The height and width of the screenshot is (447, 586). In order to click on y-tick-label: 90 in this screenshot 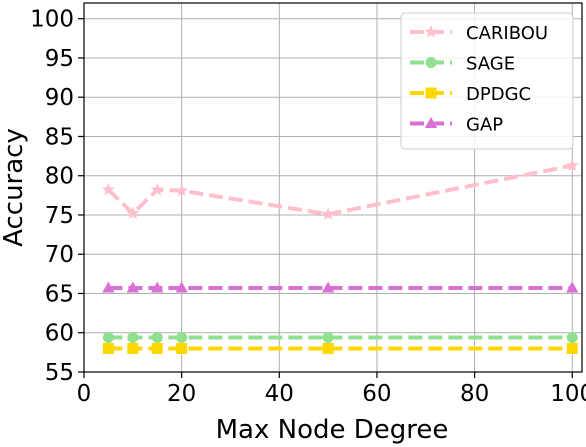, I will do `click(59, 98)`.